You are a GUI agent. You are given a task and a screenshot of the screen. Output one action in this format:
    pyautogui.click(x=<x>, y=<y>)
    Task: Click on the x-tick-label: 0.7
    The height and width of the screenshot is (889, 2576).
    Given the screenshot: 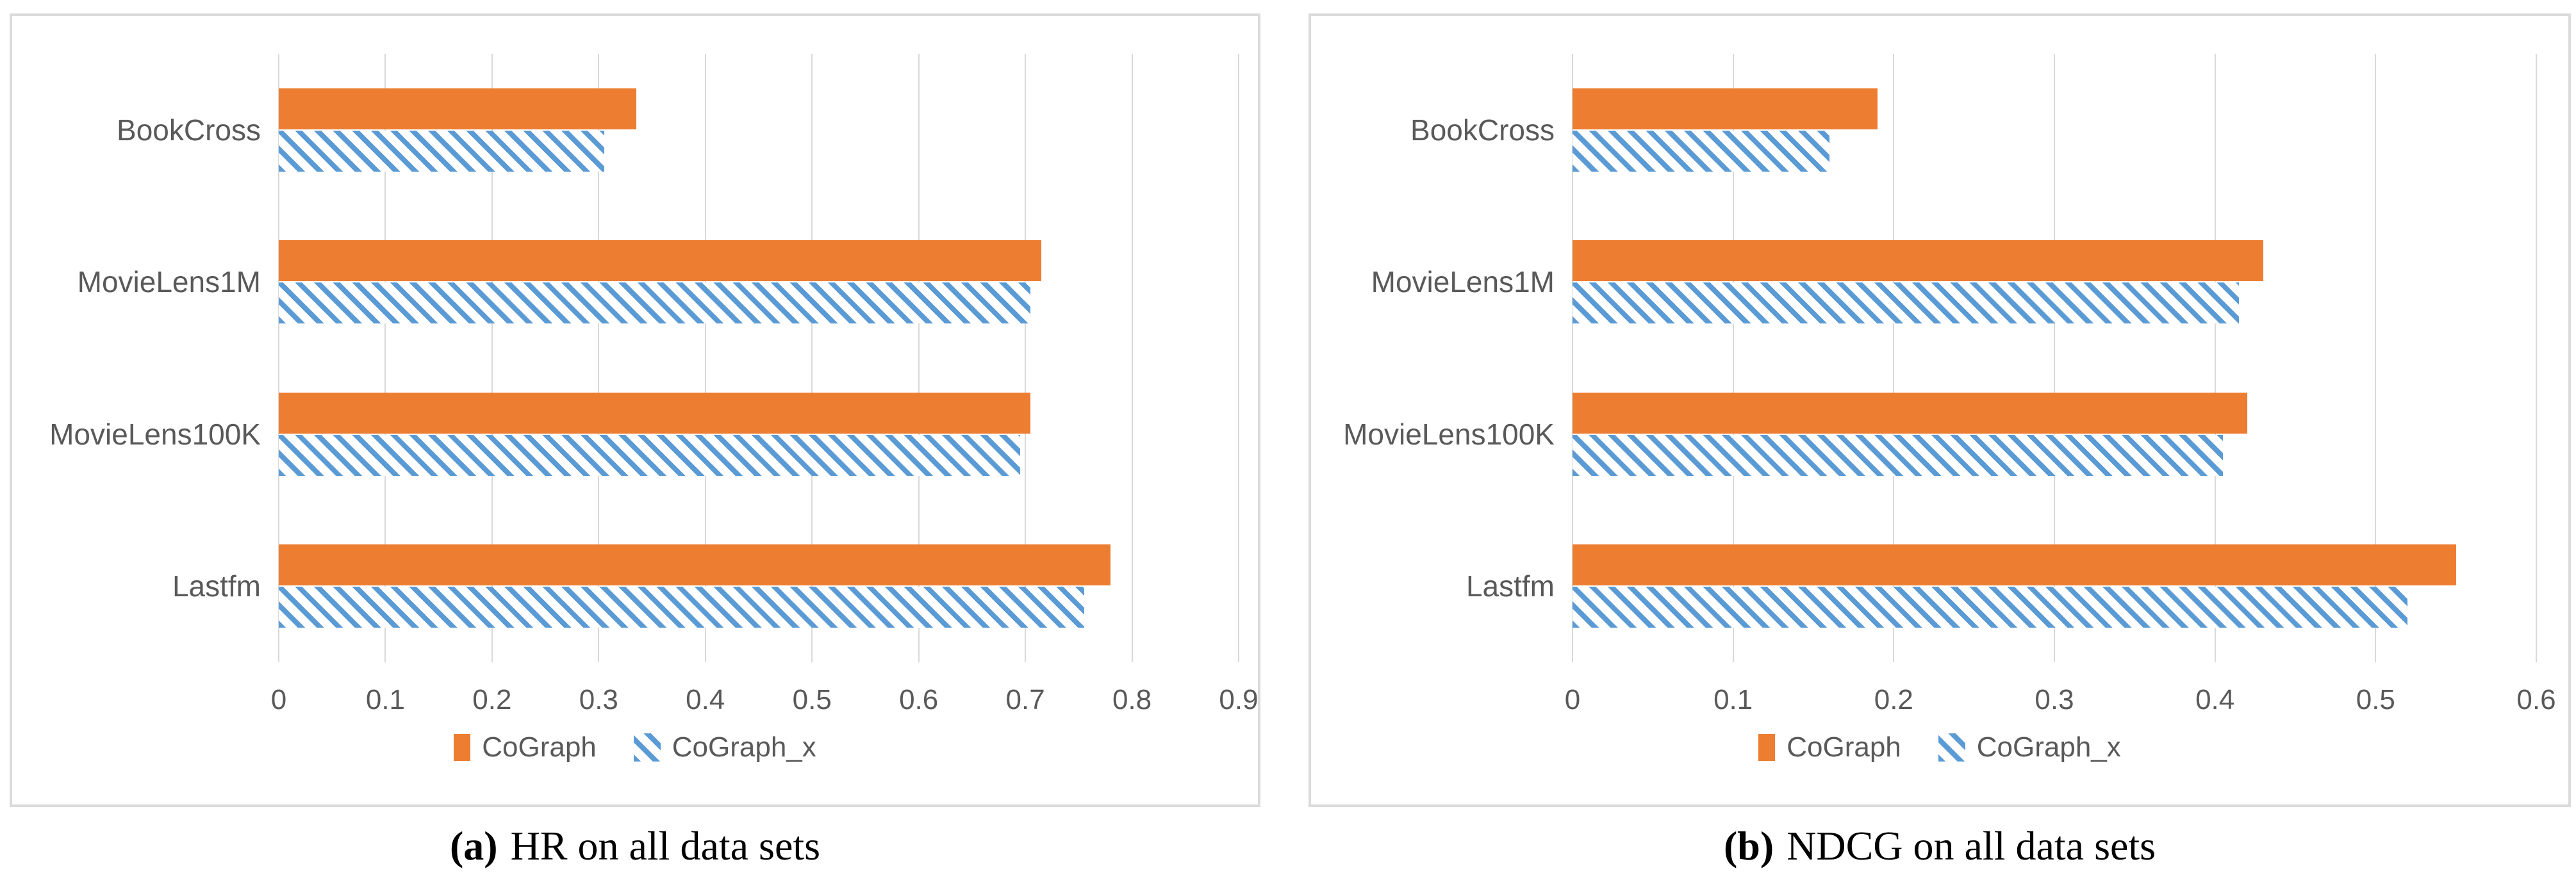 What is the action you would take?
    pyautogui.click(x=1025, y=699)
    